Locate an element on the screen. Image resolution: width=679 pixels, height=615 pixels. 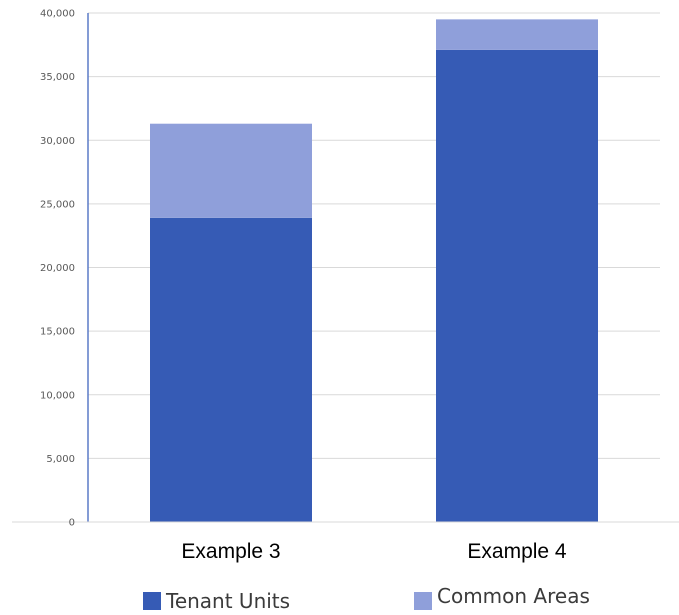
y-tick-label: 20,000 is located at coordinates (57, 268).